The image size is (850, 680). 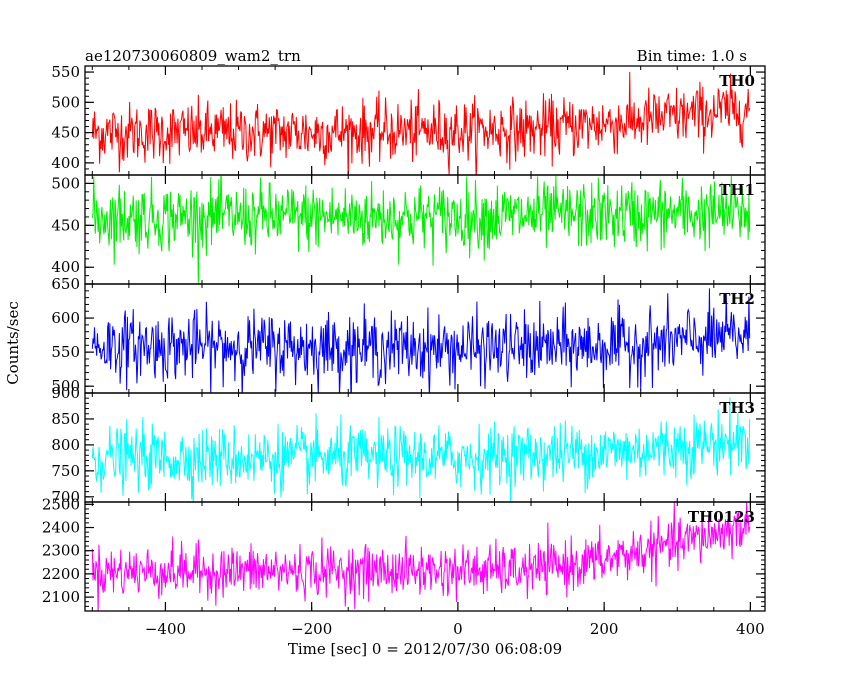 What do you see at coordinates (458, 629) in the screenshot?
I see `x-tick-label: 0` at bounding box center [458, 629].